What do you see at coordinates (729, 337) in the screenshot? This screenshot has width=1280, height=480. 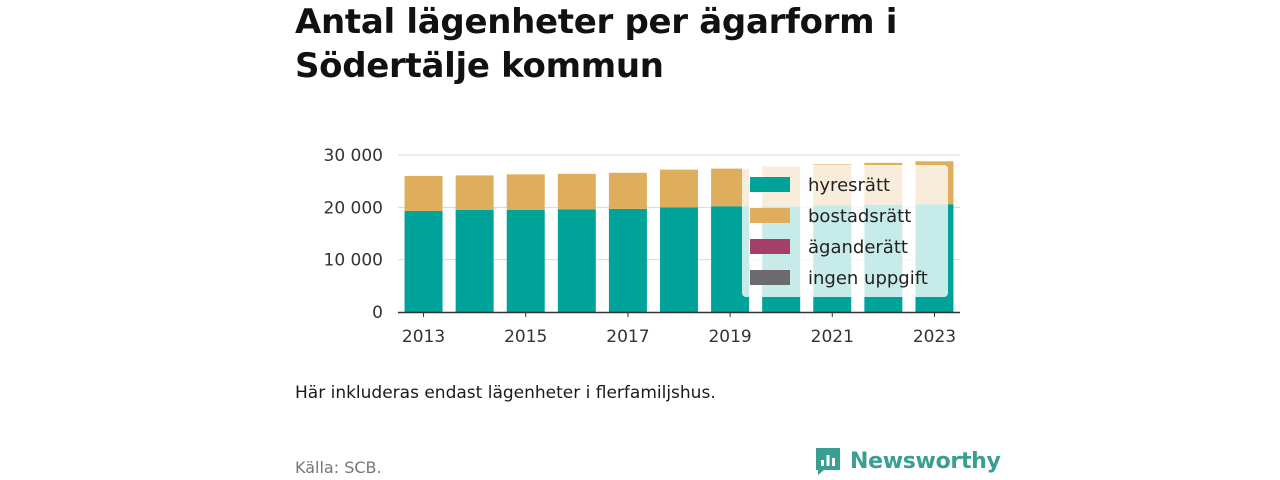 I see `x-tick-label: 2019` at bounding box center [729, 337].